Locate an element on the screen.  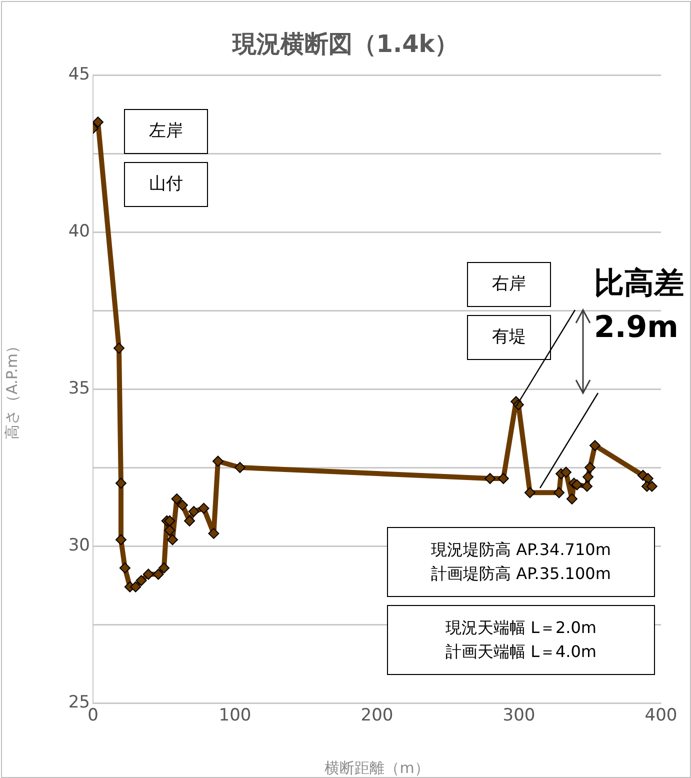
annotation: 右岸 is located at coordinates (509, 284).